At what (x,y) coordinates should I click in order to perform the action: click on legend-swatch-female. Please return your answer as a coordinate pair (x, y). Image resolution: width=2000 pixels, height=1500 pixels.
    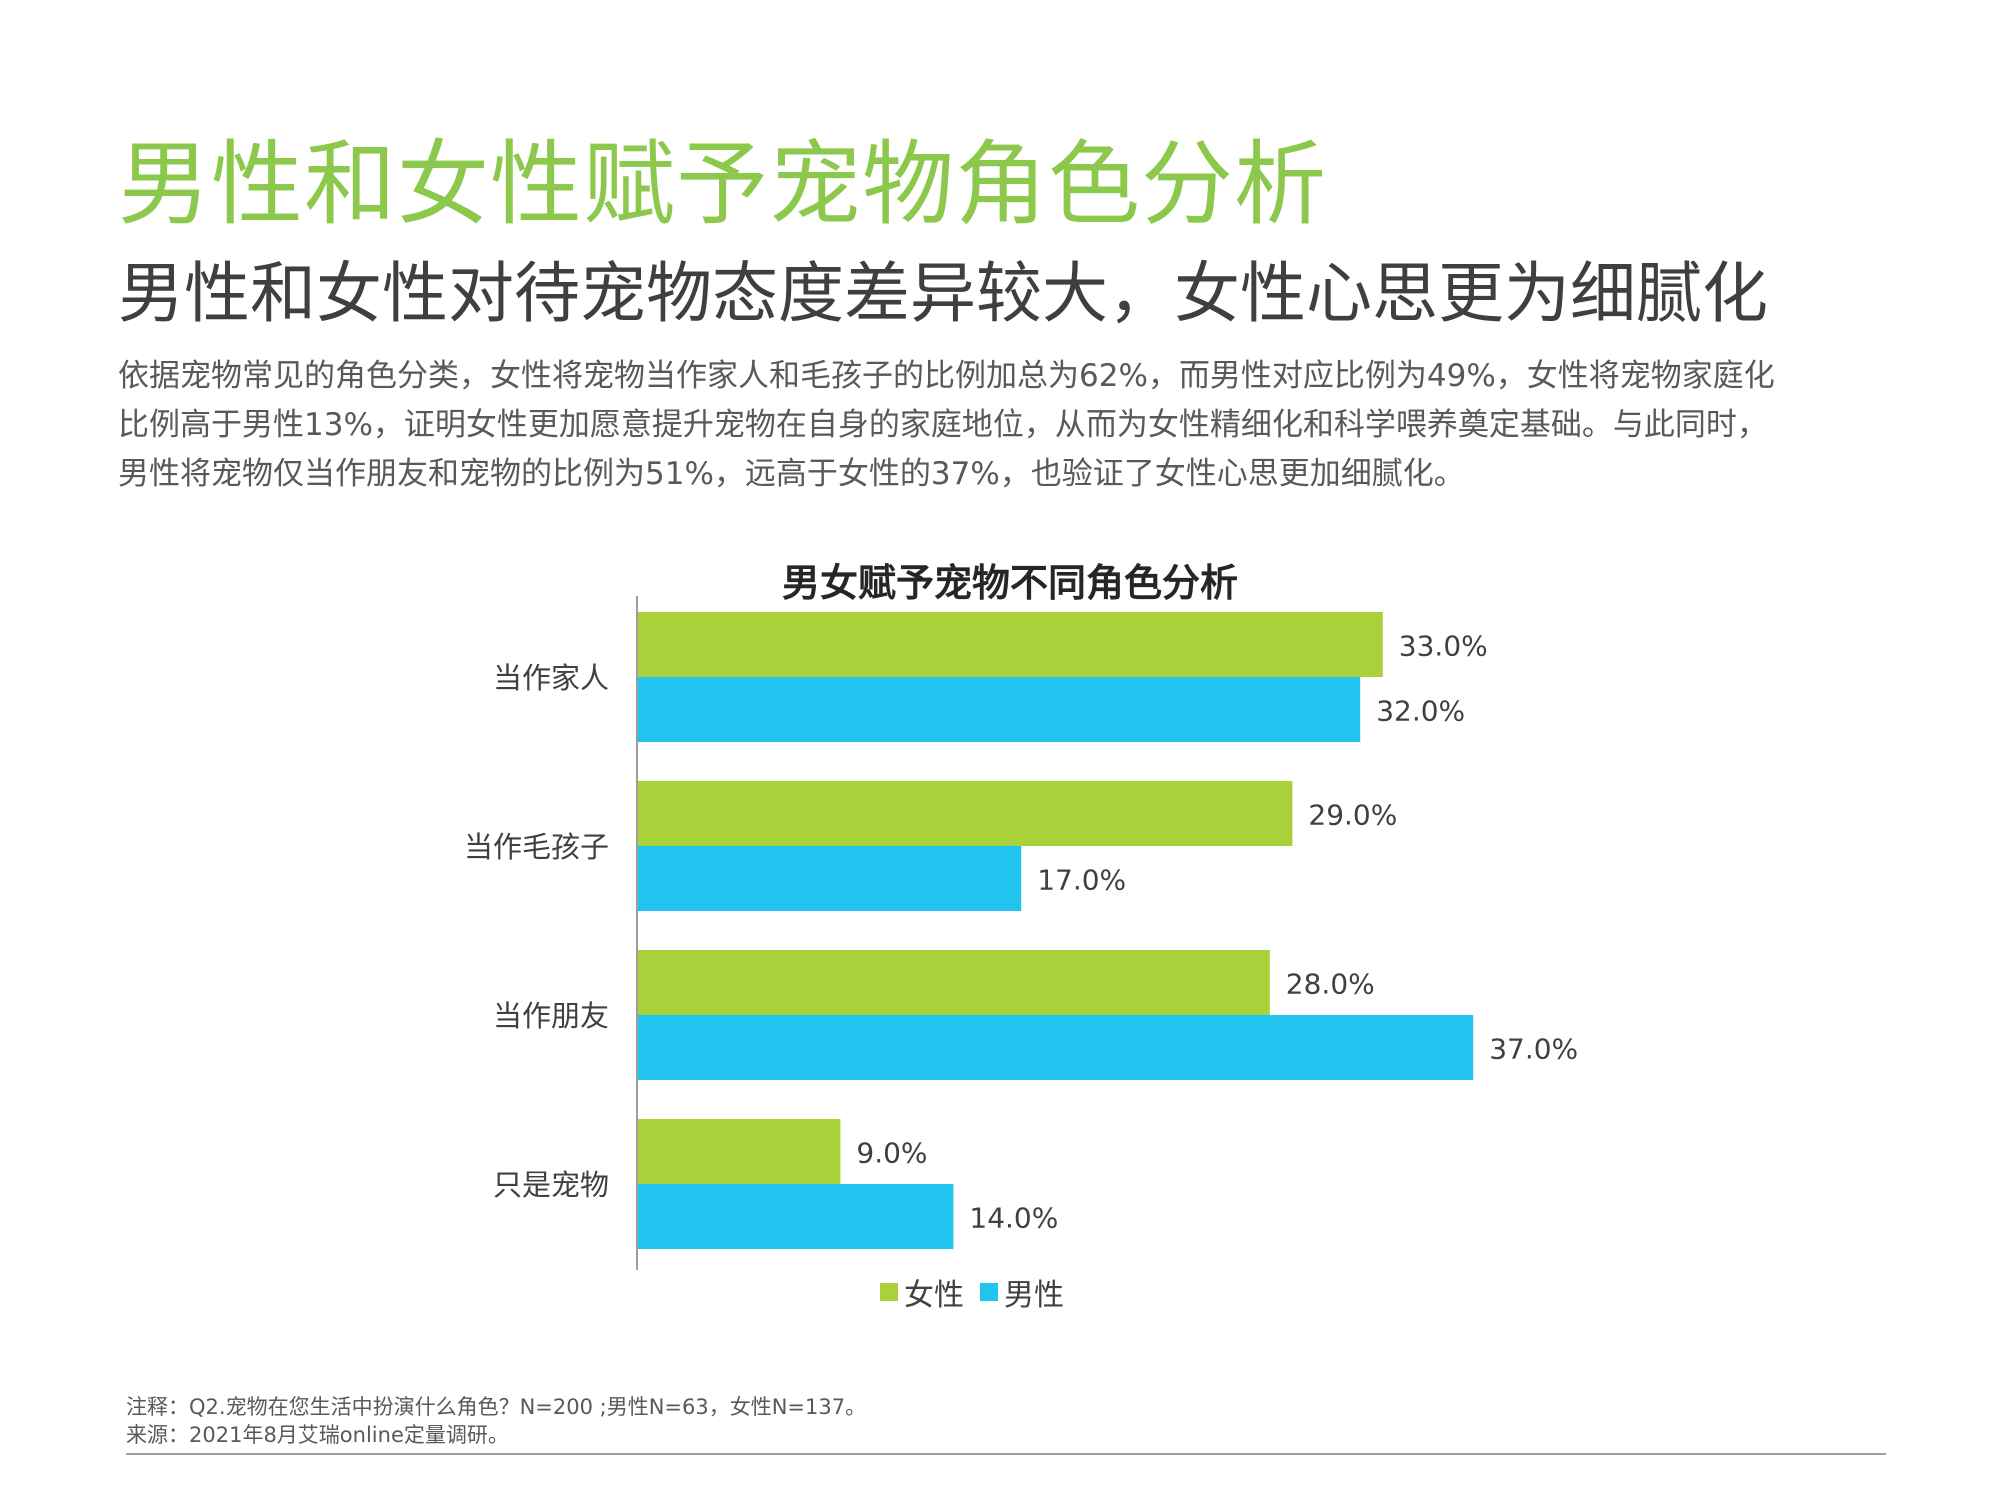
    Looking at the image, I should click on (889, 1292).